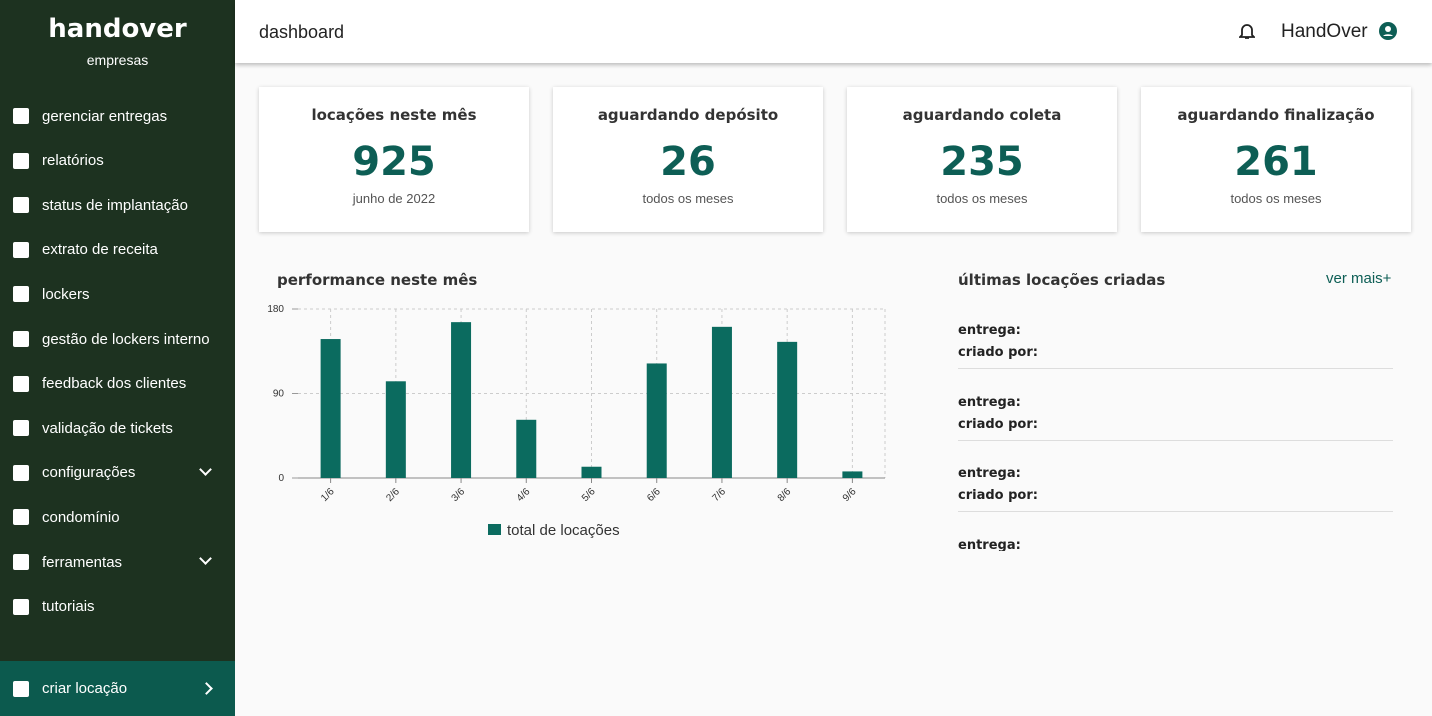 Image resolution: width=1432 pixels, height=716 pixels. Describe the element at coordinates (68, 607) in the screenshot. I see `nav-label: tutoriais` at that location.